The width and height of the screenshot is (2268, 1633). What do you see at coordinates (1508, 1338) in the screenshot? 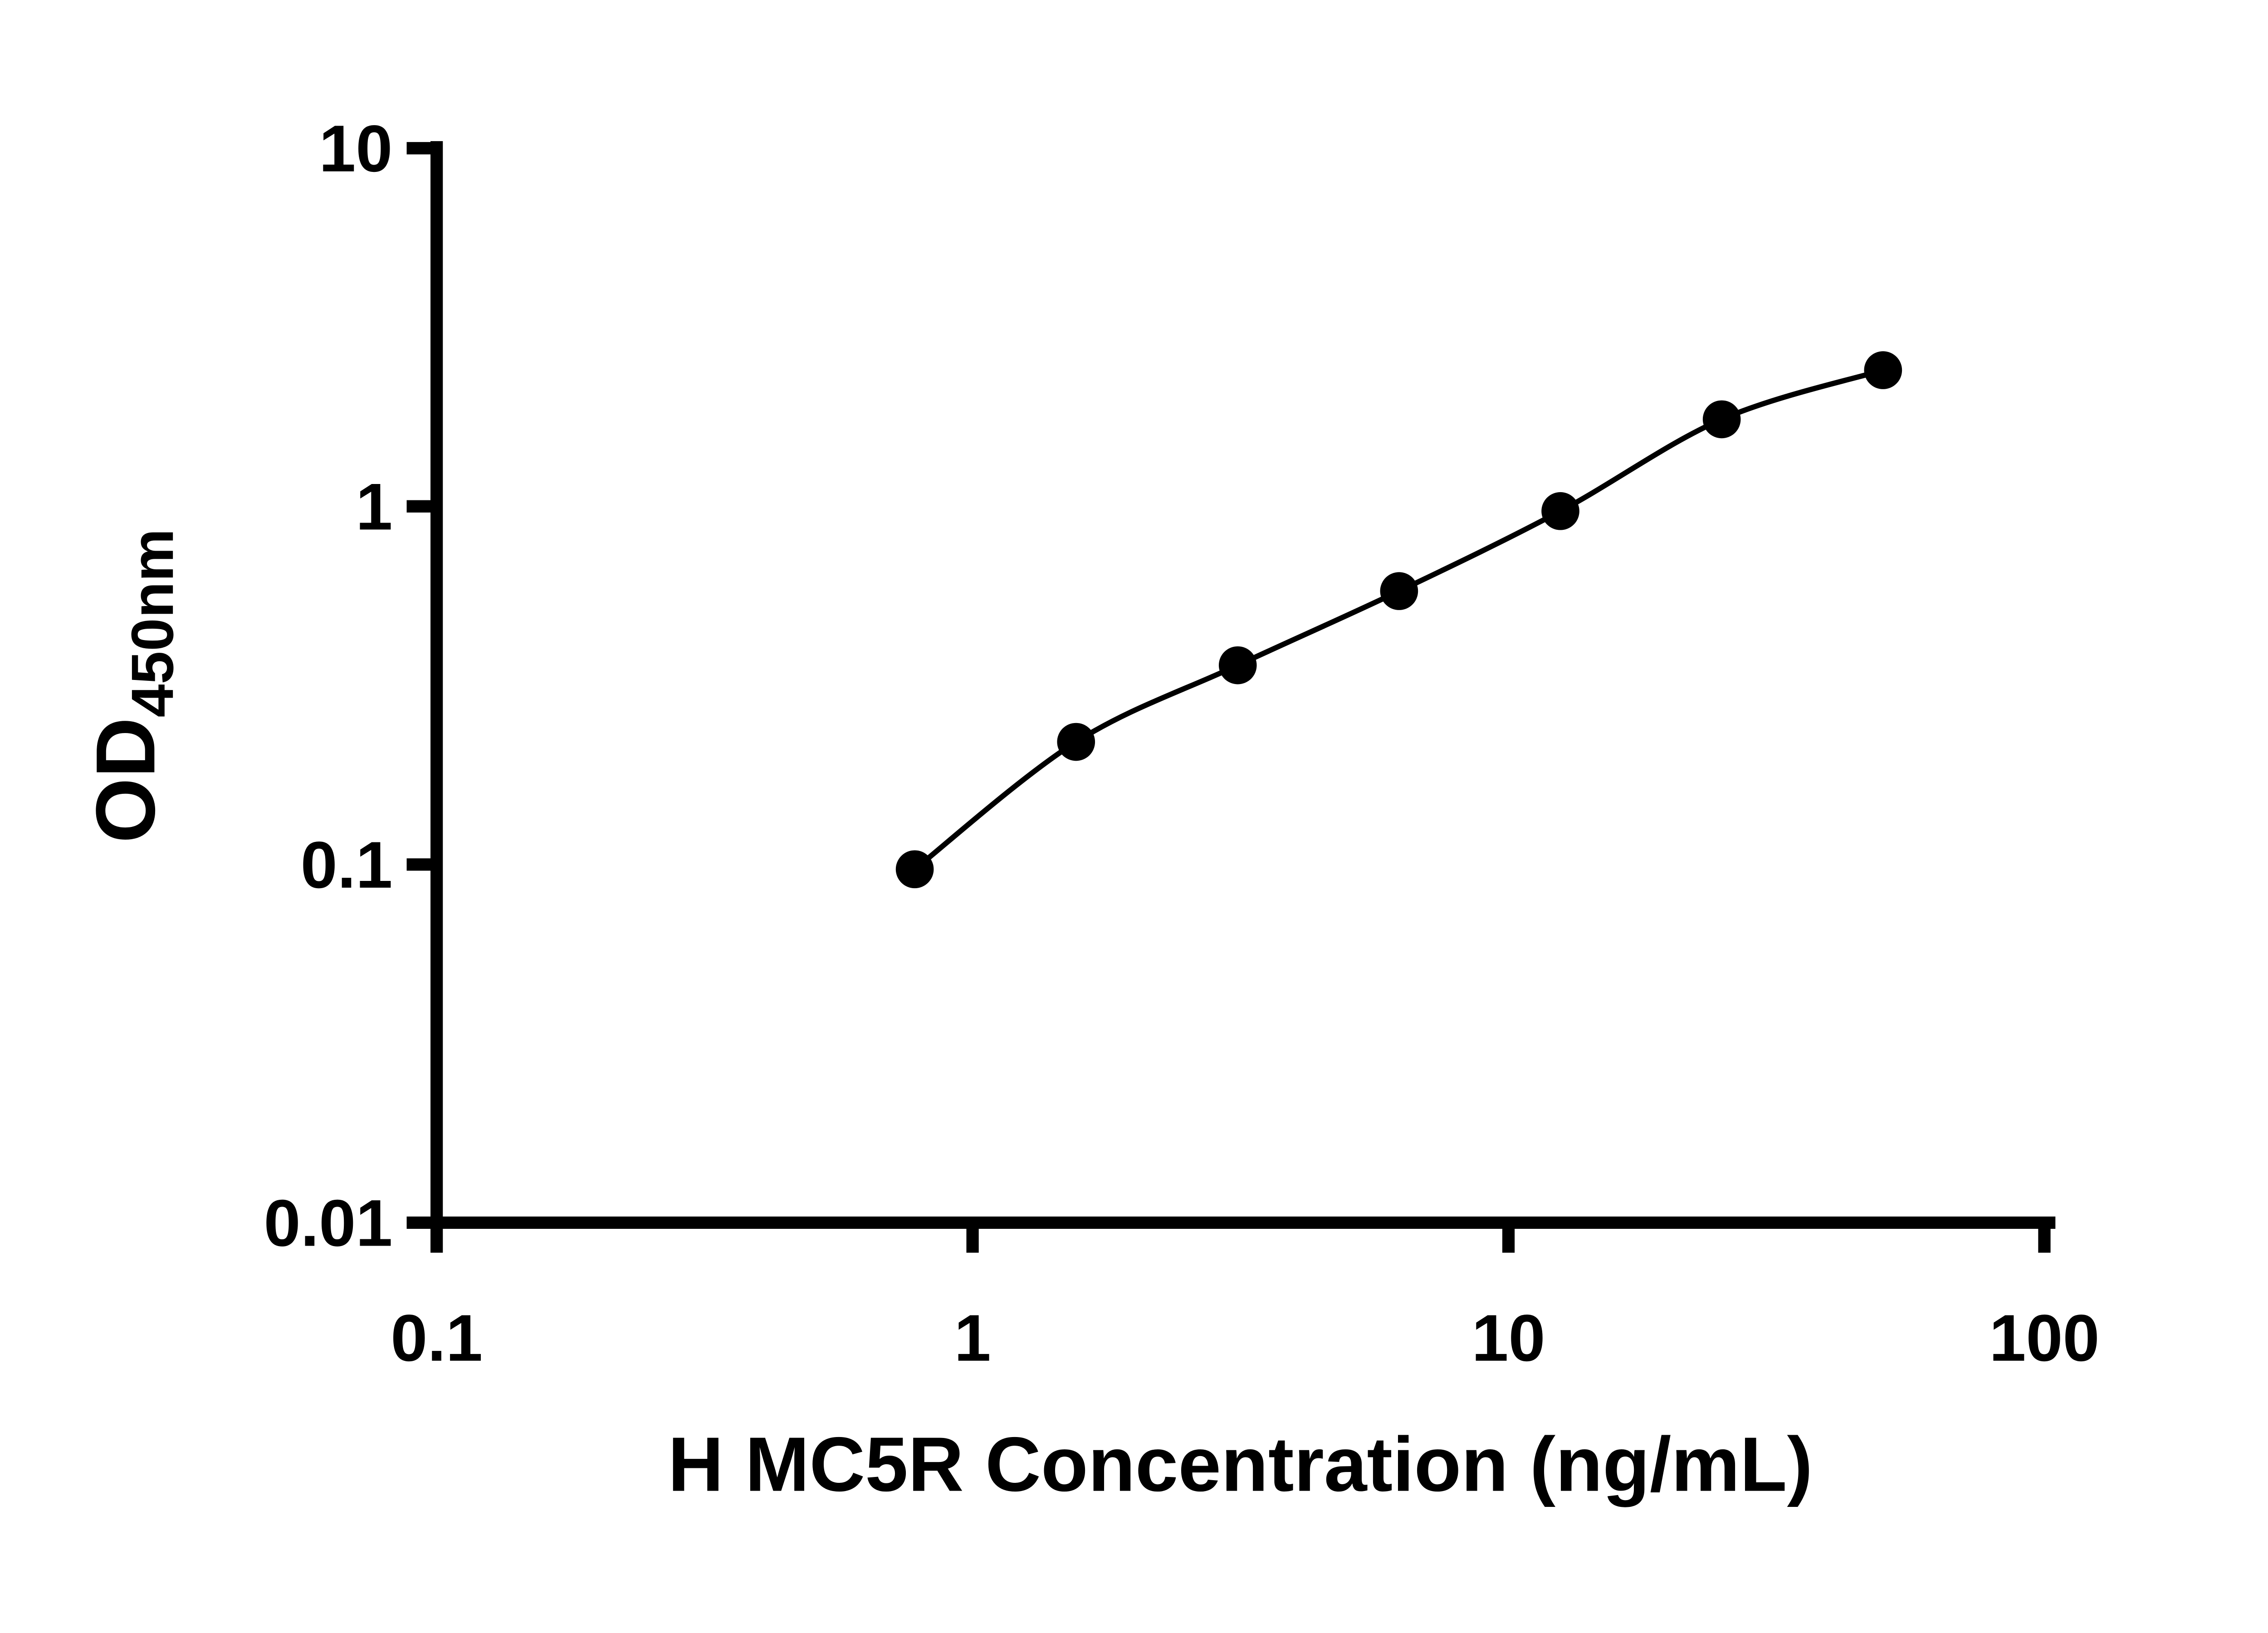
I see `x-tick-label: 10` at bounding box center [1508, 1338].